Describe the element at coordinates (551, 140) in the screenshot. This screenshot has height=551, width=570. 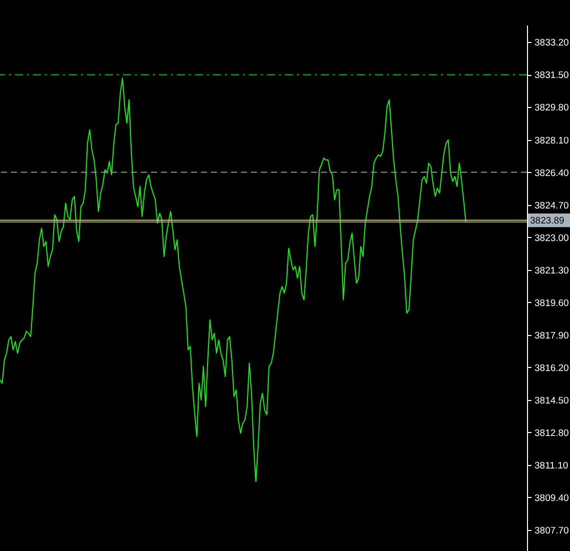
I see `y-tick-label: 3828.10` at that location.